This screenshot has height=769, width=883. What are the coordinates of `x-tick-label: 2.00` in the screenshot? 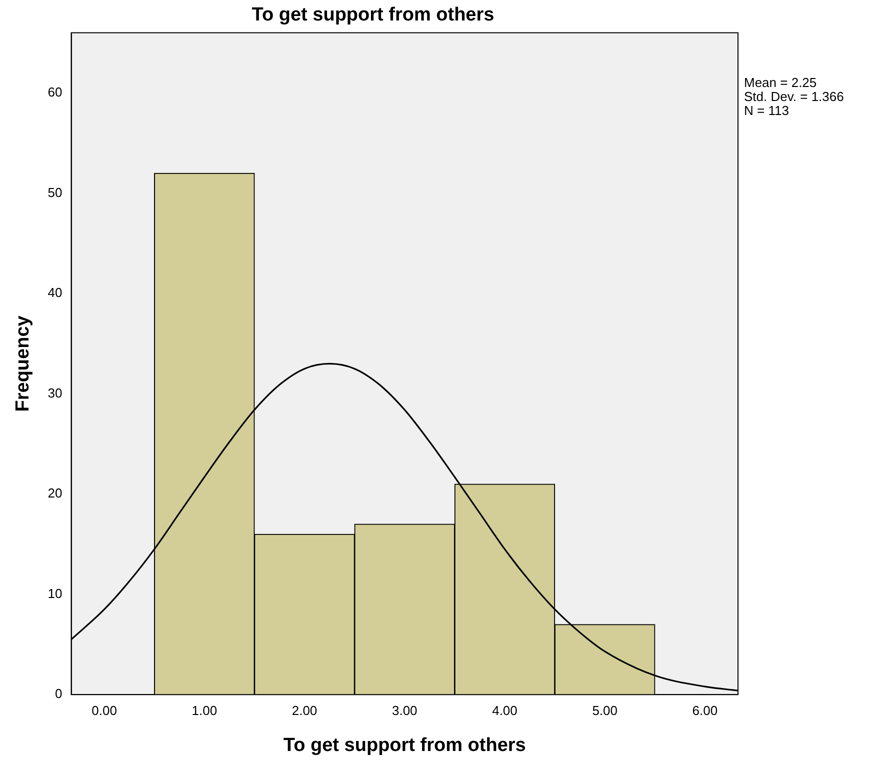 It's located at (305, 710).